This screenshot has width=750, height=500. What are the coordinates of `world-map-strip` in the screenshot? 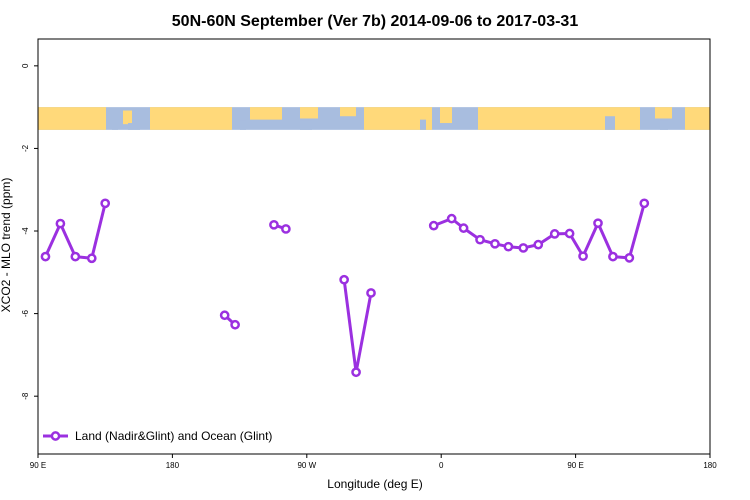 It's located at (374, 118).